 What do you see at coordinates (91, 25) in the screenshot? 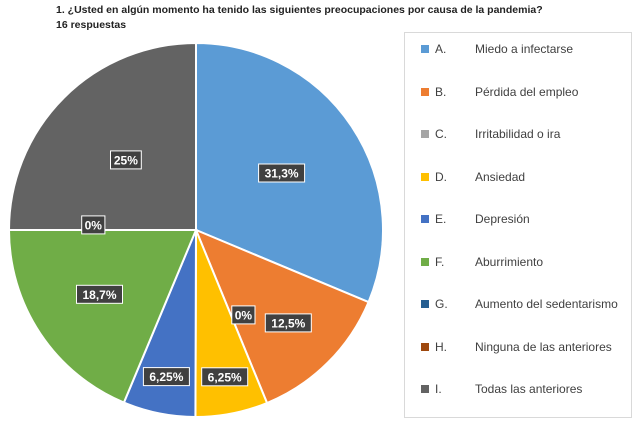
I see `chart-subtitle: 16 respuestas` at bounding box center [91, 25].